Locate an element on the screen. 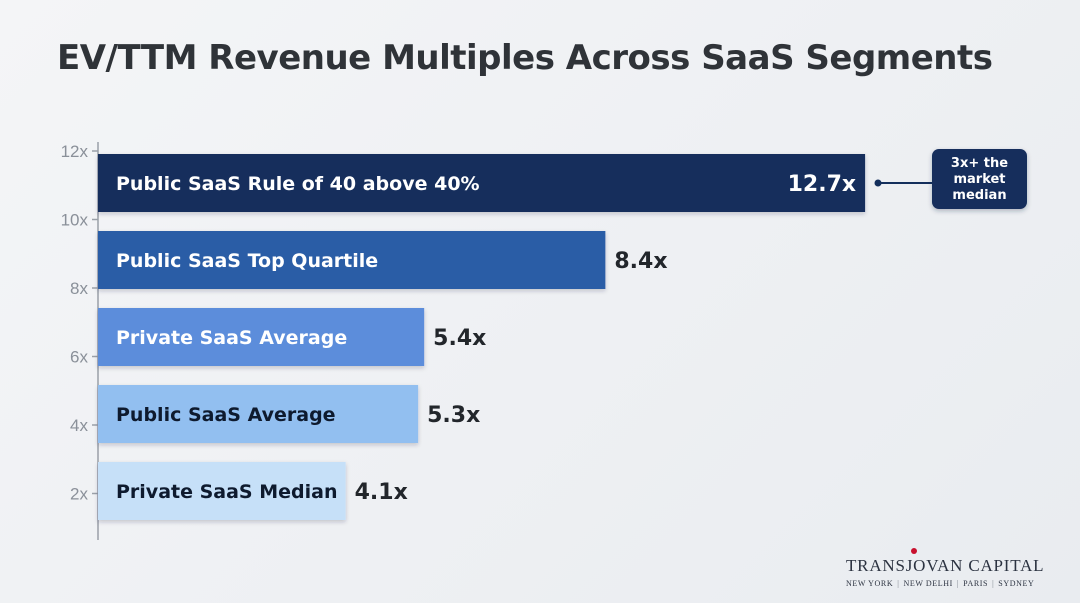  bar-category-label: Private SaaS Average is located at coordinates (231, 338).